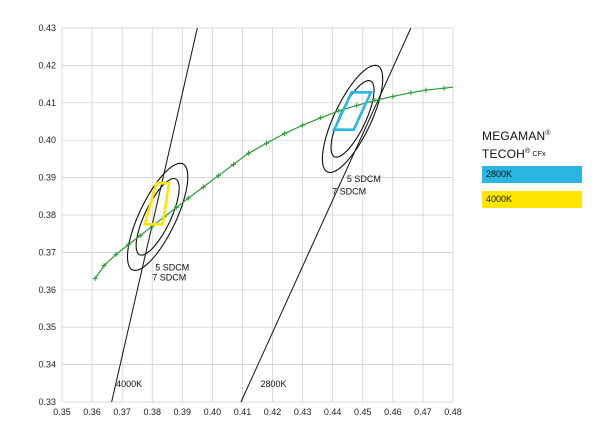 This screenshot has height=440, width=597. What do you see at coordinates (539, 154) in the screenshot?
I see `model-name: CFx` at bounding box center [539, 154].